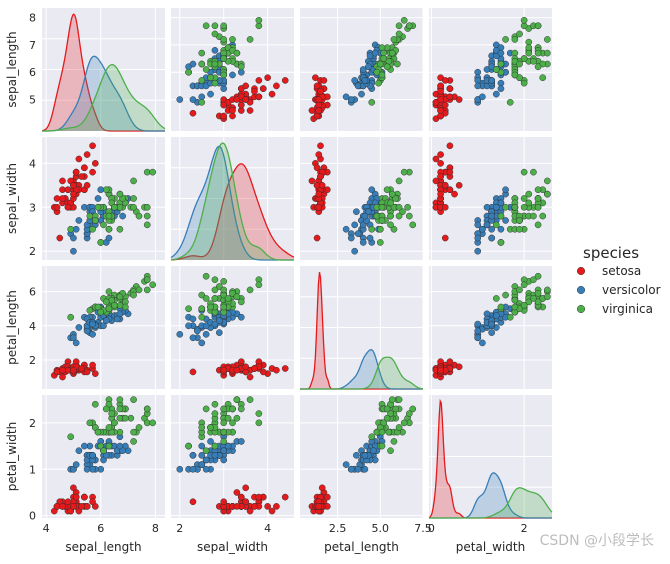 The image size is (670, 564). I want to click on y-tick-label: 7, so click(32, 45).